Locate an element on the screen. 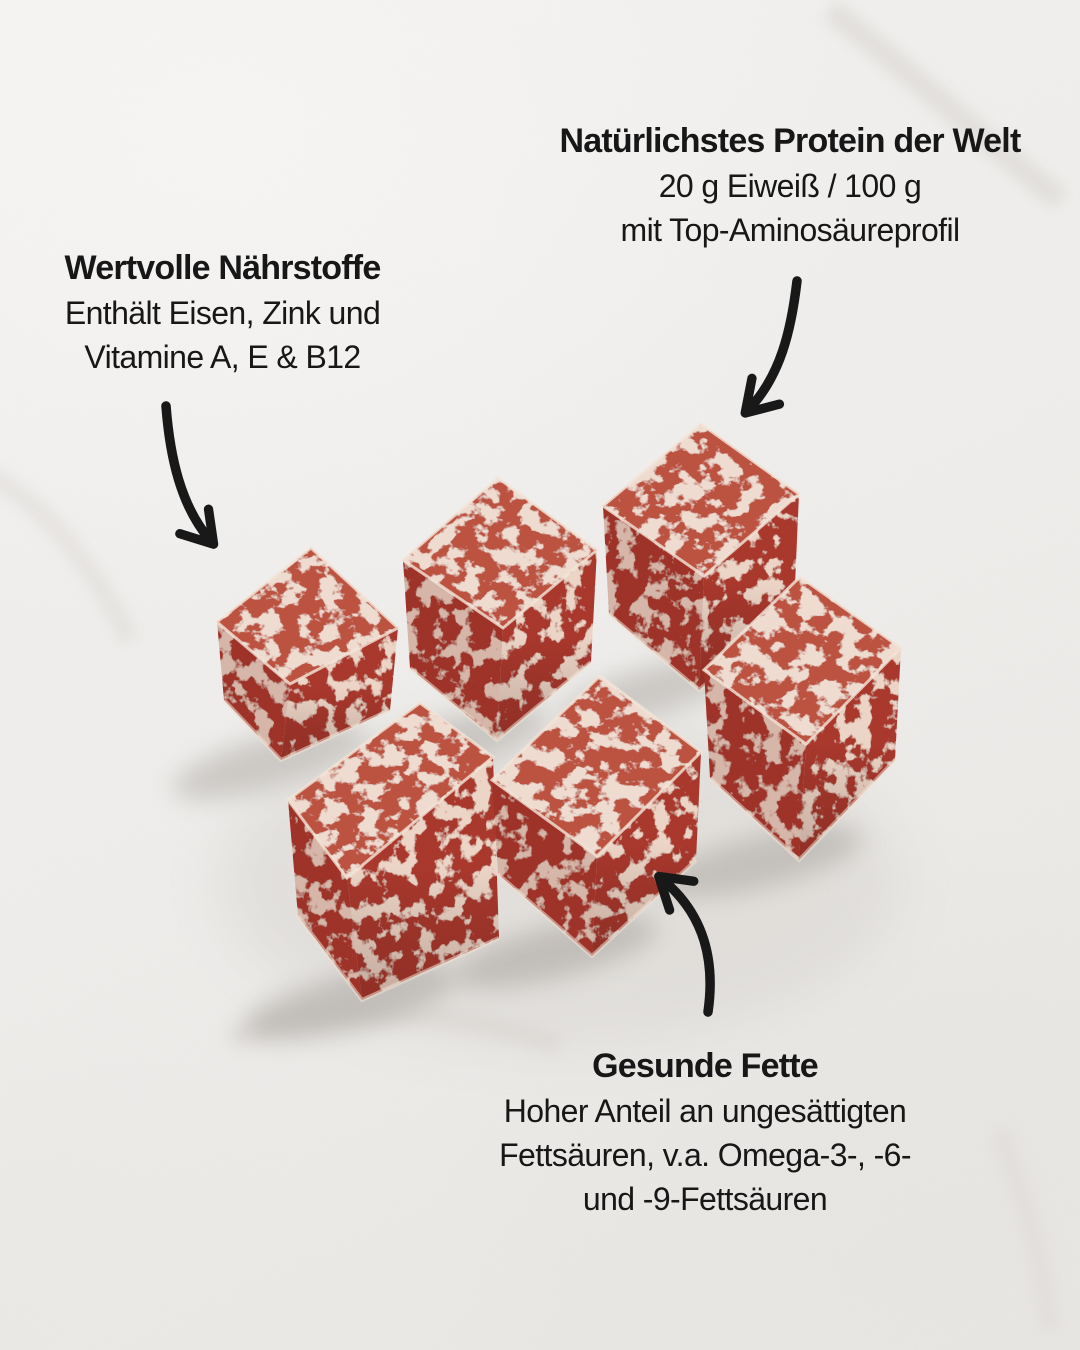 This screenshot has width=1080, height=1350. callout-protein-line: 20 g Eiweiß / 100 g is located at coordinates (790, 186).